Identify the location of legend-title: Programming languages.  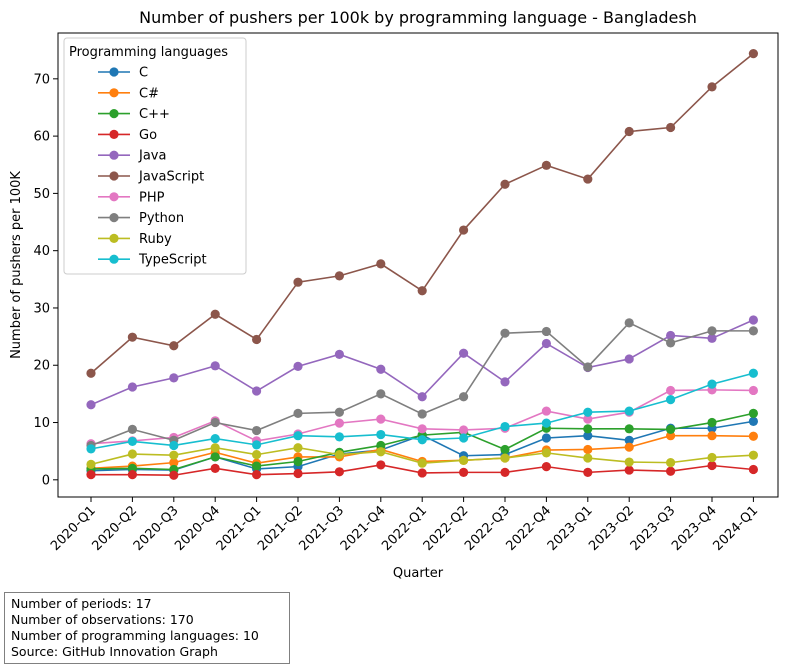
(148, 52).